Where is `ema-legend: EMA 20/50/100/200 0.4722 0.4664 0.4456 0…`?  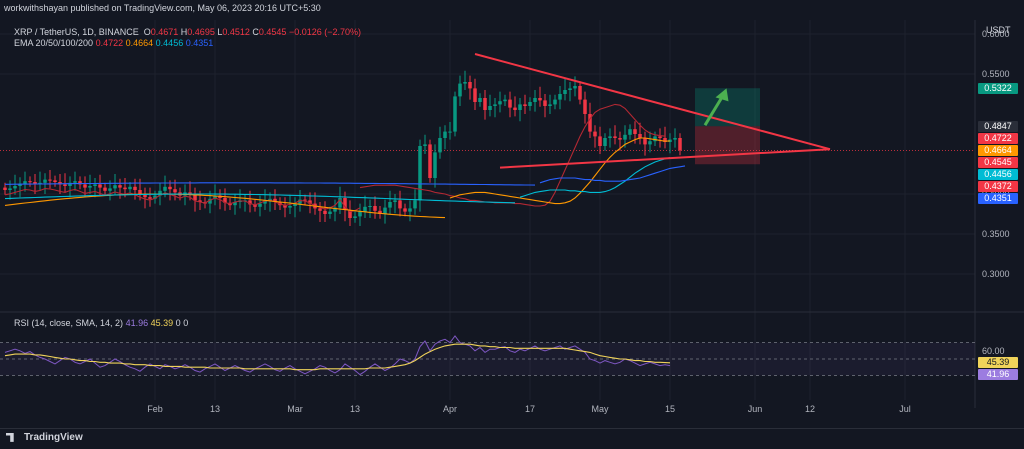
ema-legend: EMA 20/50/100/200 0.4722 0.4664 0.4456 0… is located at coordinates (113, 43).